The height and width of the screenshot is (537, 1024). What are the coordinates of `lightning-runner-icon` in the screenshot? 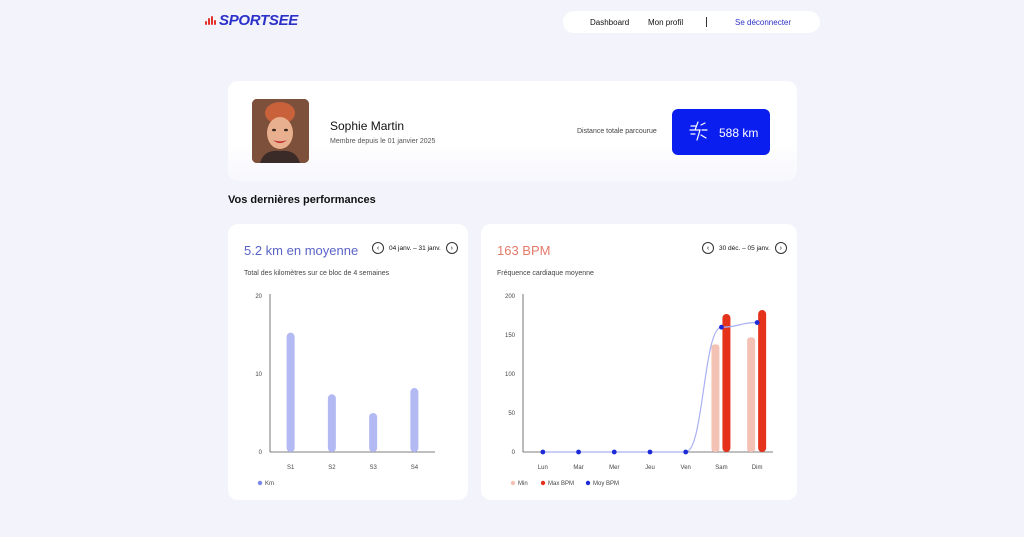 It's located at (698, 131).